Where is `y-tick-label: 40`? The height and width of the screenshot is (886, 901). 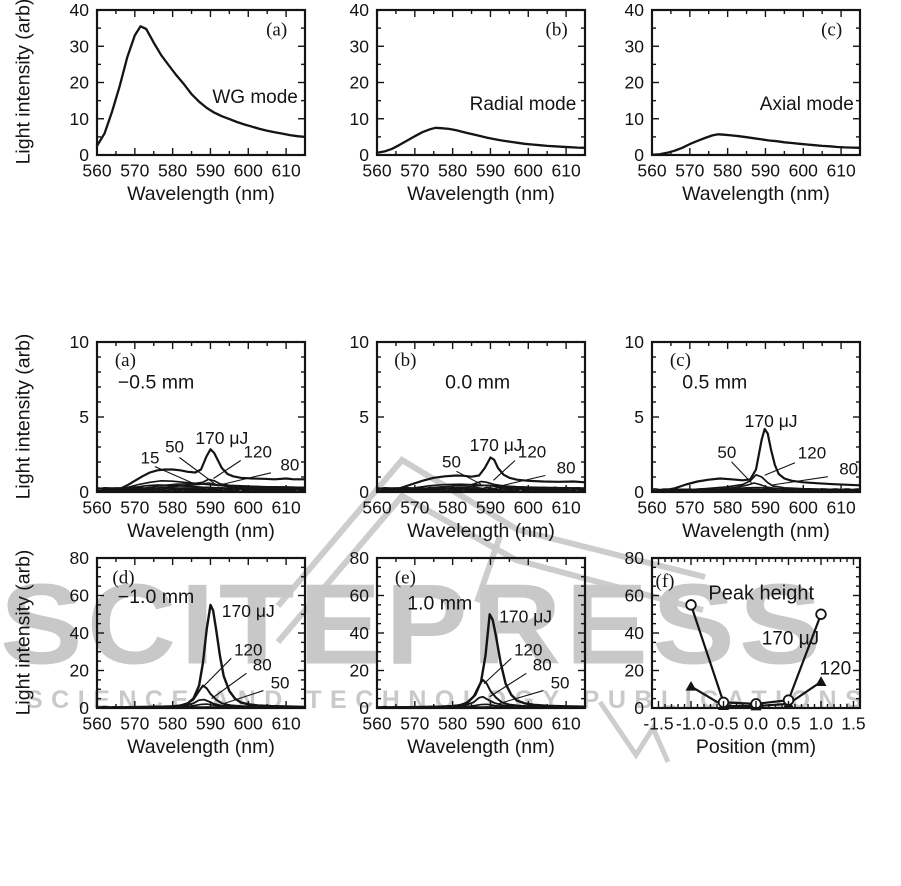
y-tick-label: 40 is located at coordinates (635, 10).